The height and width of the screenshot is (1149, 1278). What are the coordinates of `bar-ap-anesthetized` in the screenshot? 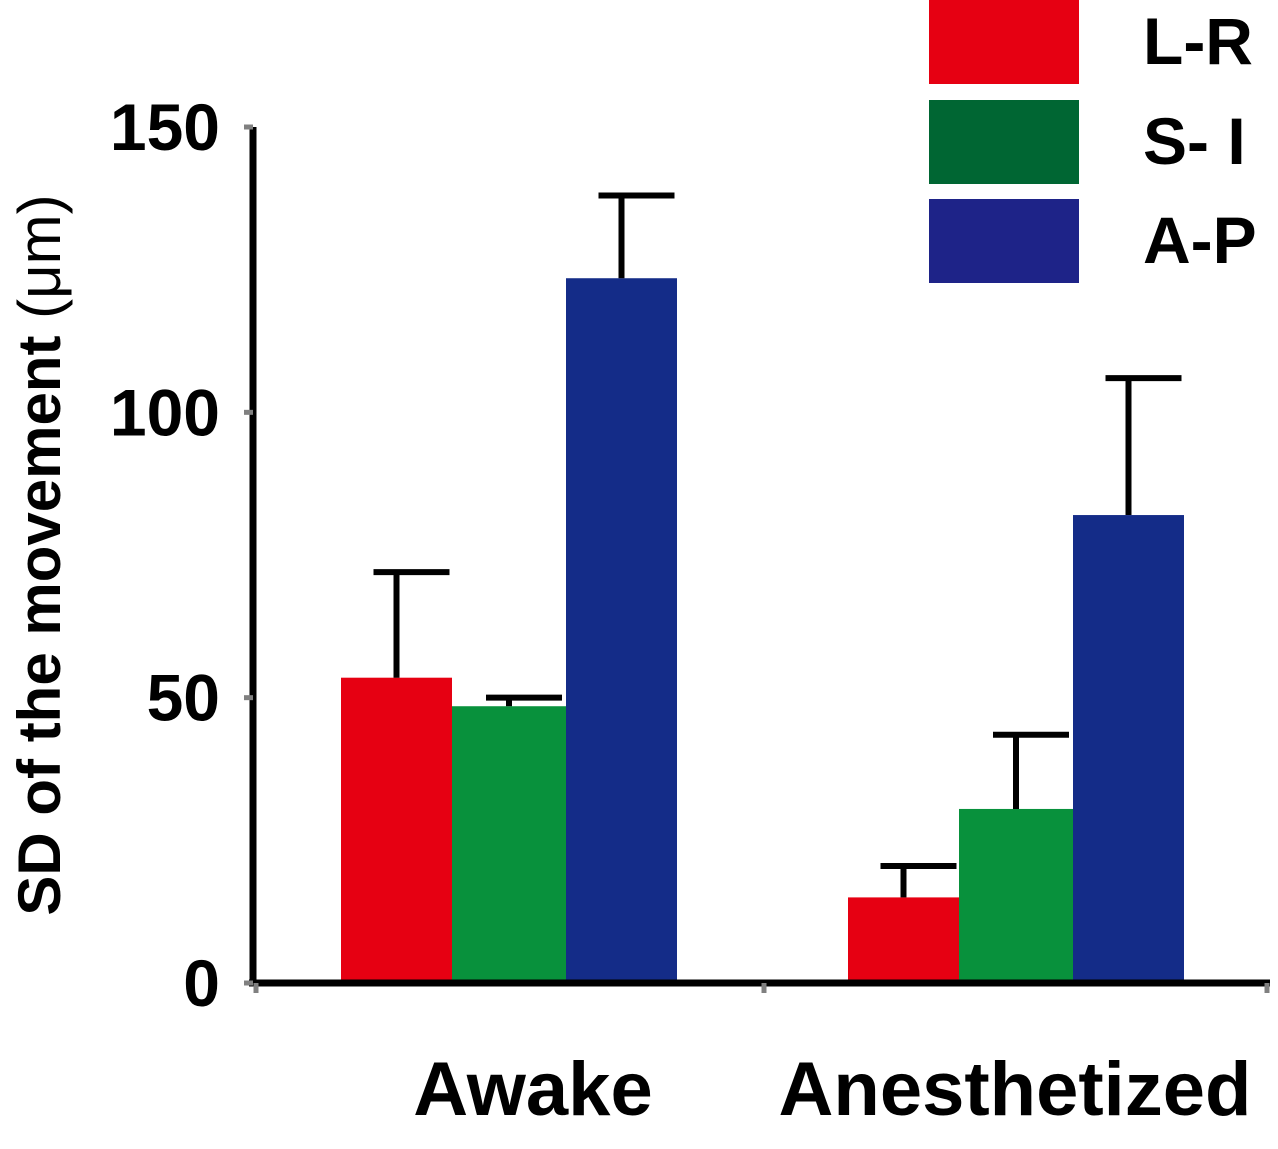 It's located at (1128, 749).